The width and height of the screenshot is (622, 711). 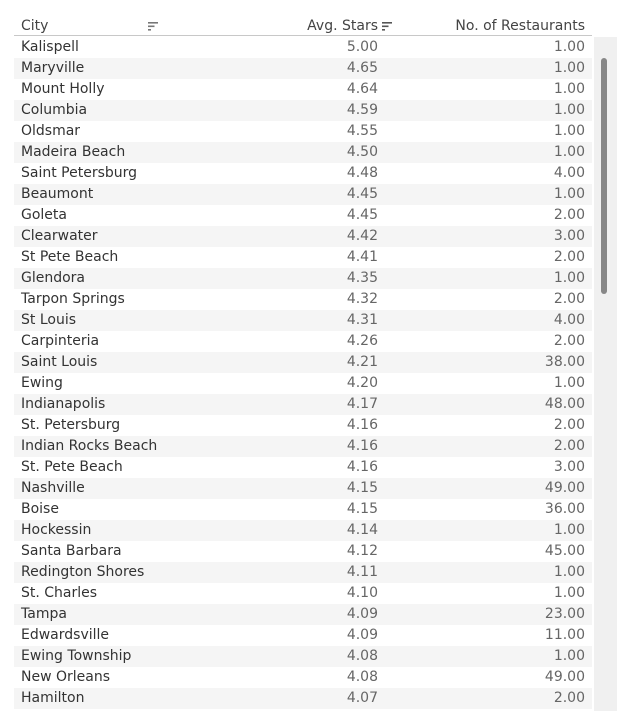 What do you see at coordinates (605, 374) in the screenshot?
I see `scrollbar-track` at bounding box center [605, 374].